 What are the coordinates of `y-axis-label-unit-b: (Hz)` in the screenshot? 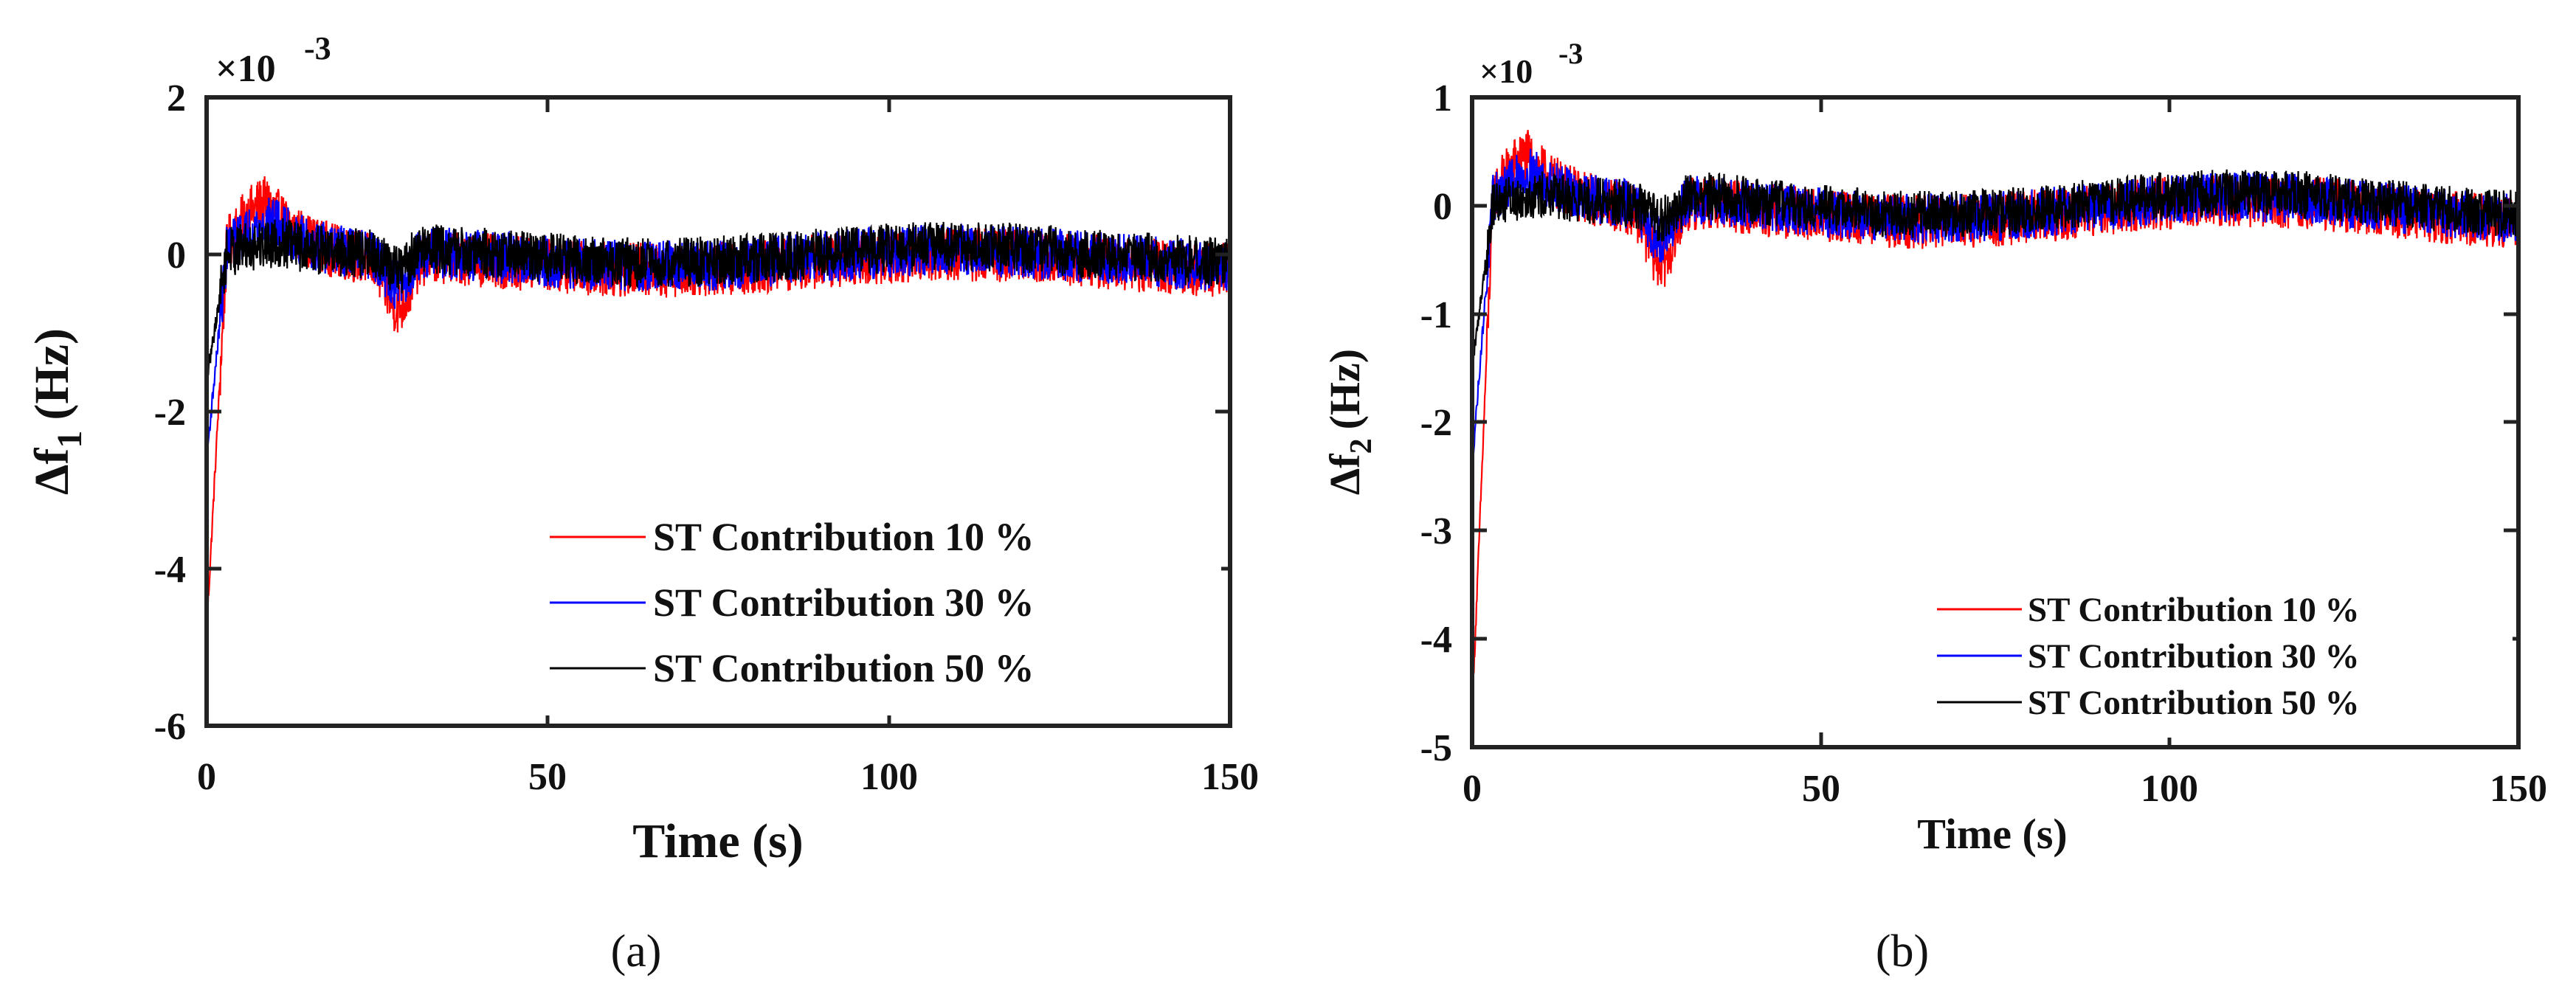 It's located at (1345, 390).